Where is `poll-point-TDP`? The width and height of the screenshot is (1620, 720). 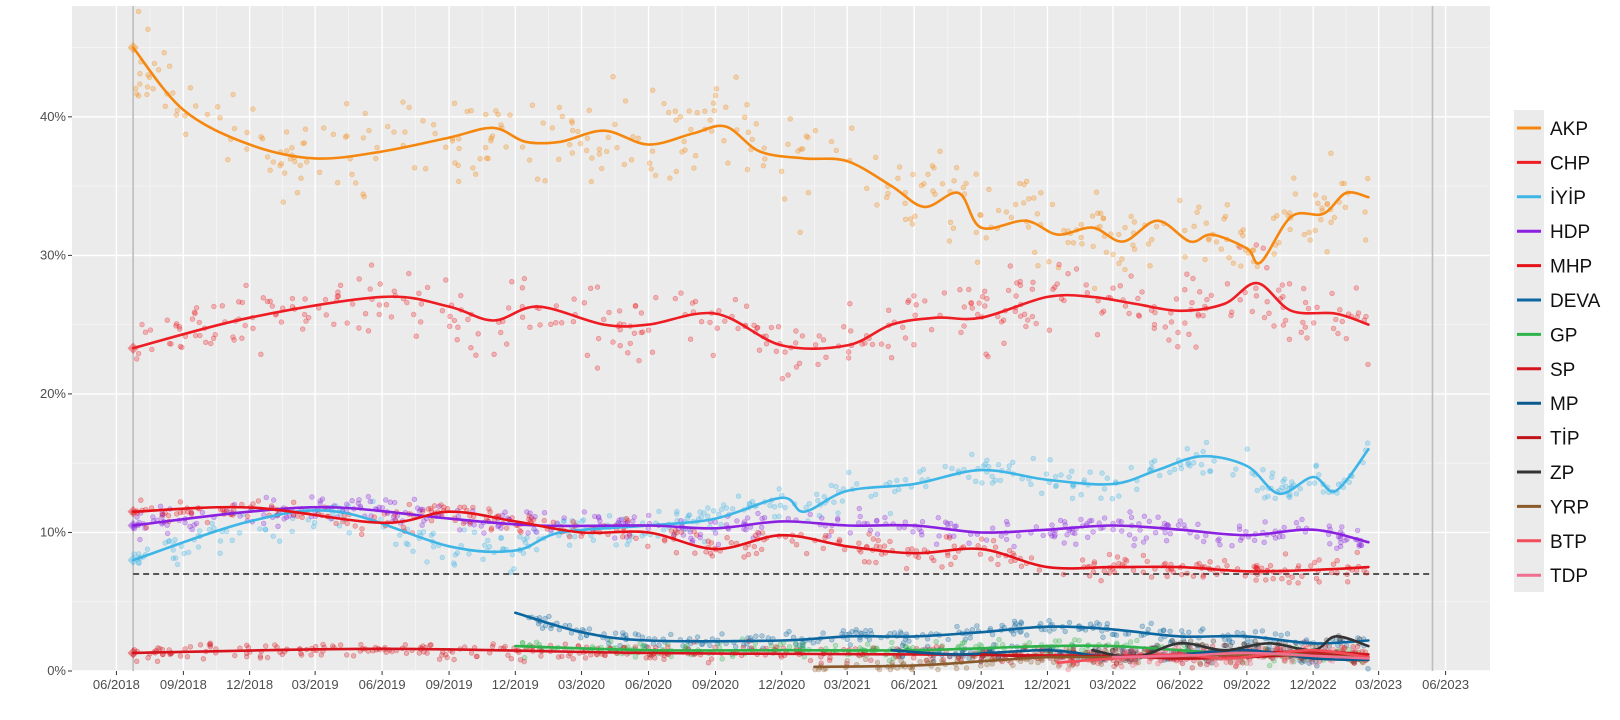
poll-point-TDP is located at coordinates (1132, 651).